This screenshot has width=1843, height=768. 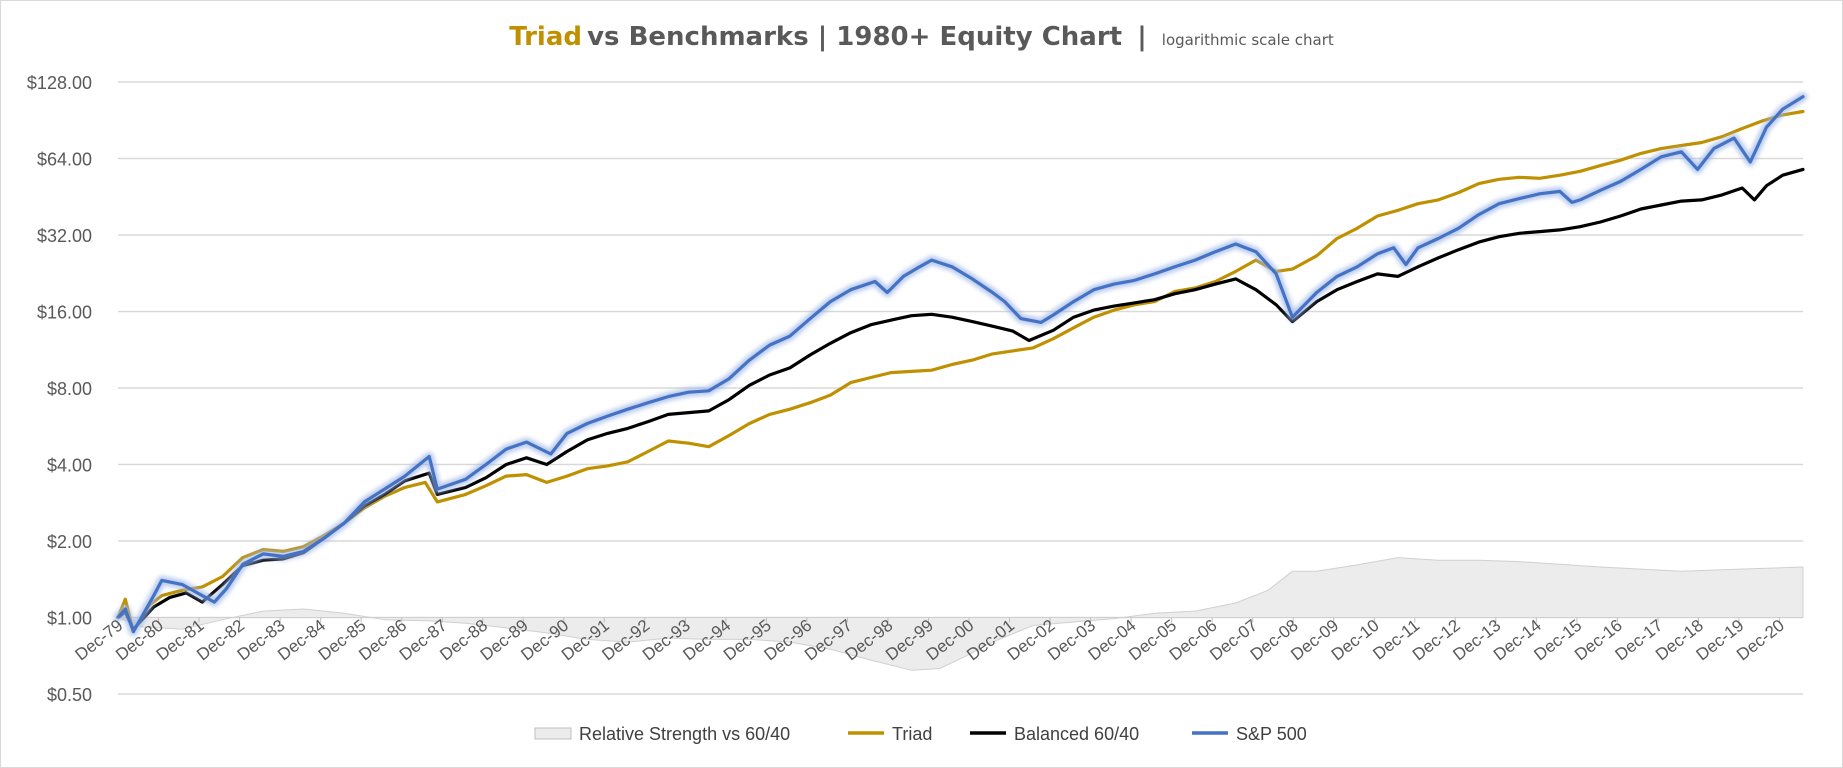 What do you see at coordinates (64, 313) in the screenshot?
I see `y-tick-label: $16.00` at bounding box center [64, 313].